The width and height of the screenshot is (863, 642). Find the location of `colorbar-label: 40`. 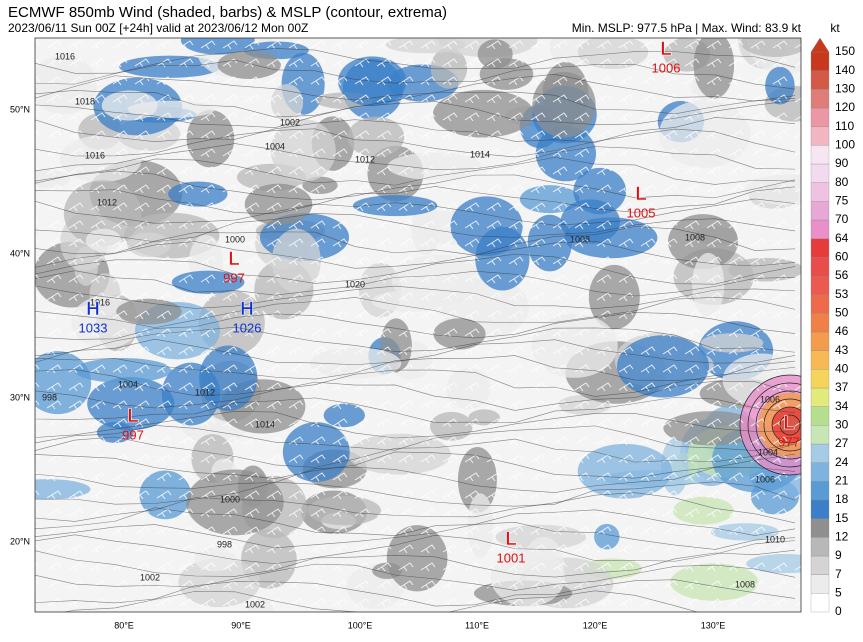

colorbar-label: 40 is located at coordinates (842, 369).